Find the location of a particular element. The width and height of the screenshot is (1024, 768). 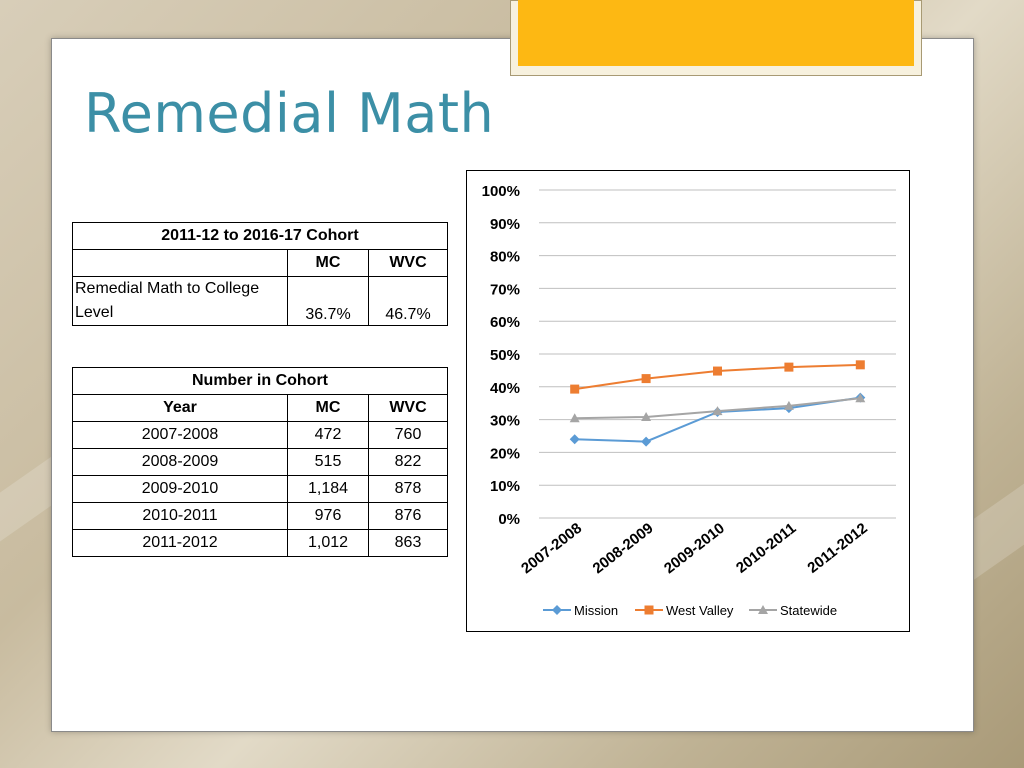

table-row: 2010-2011 976 876 is located at coordinates (260, 516).